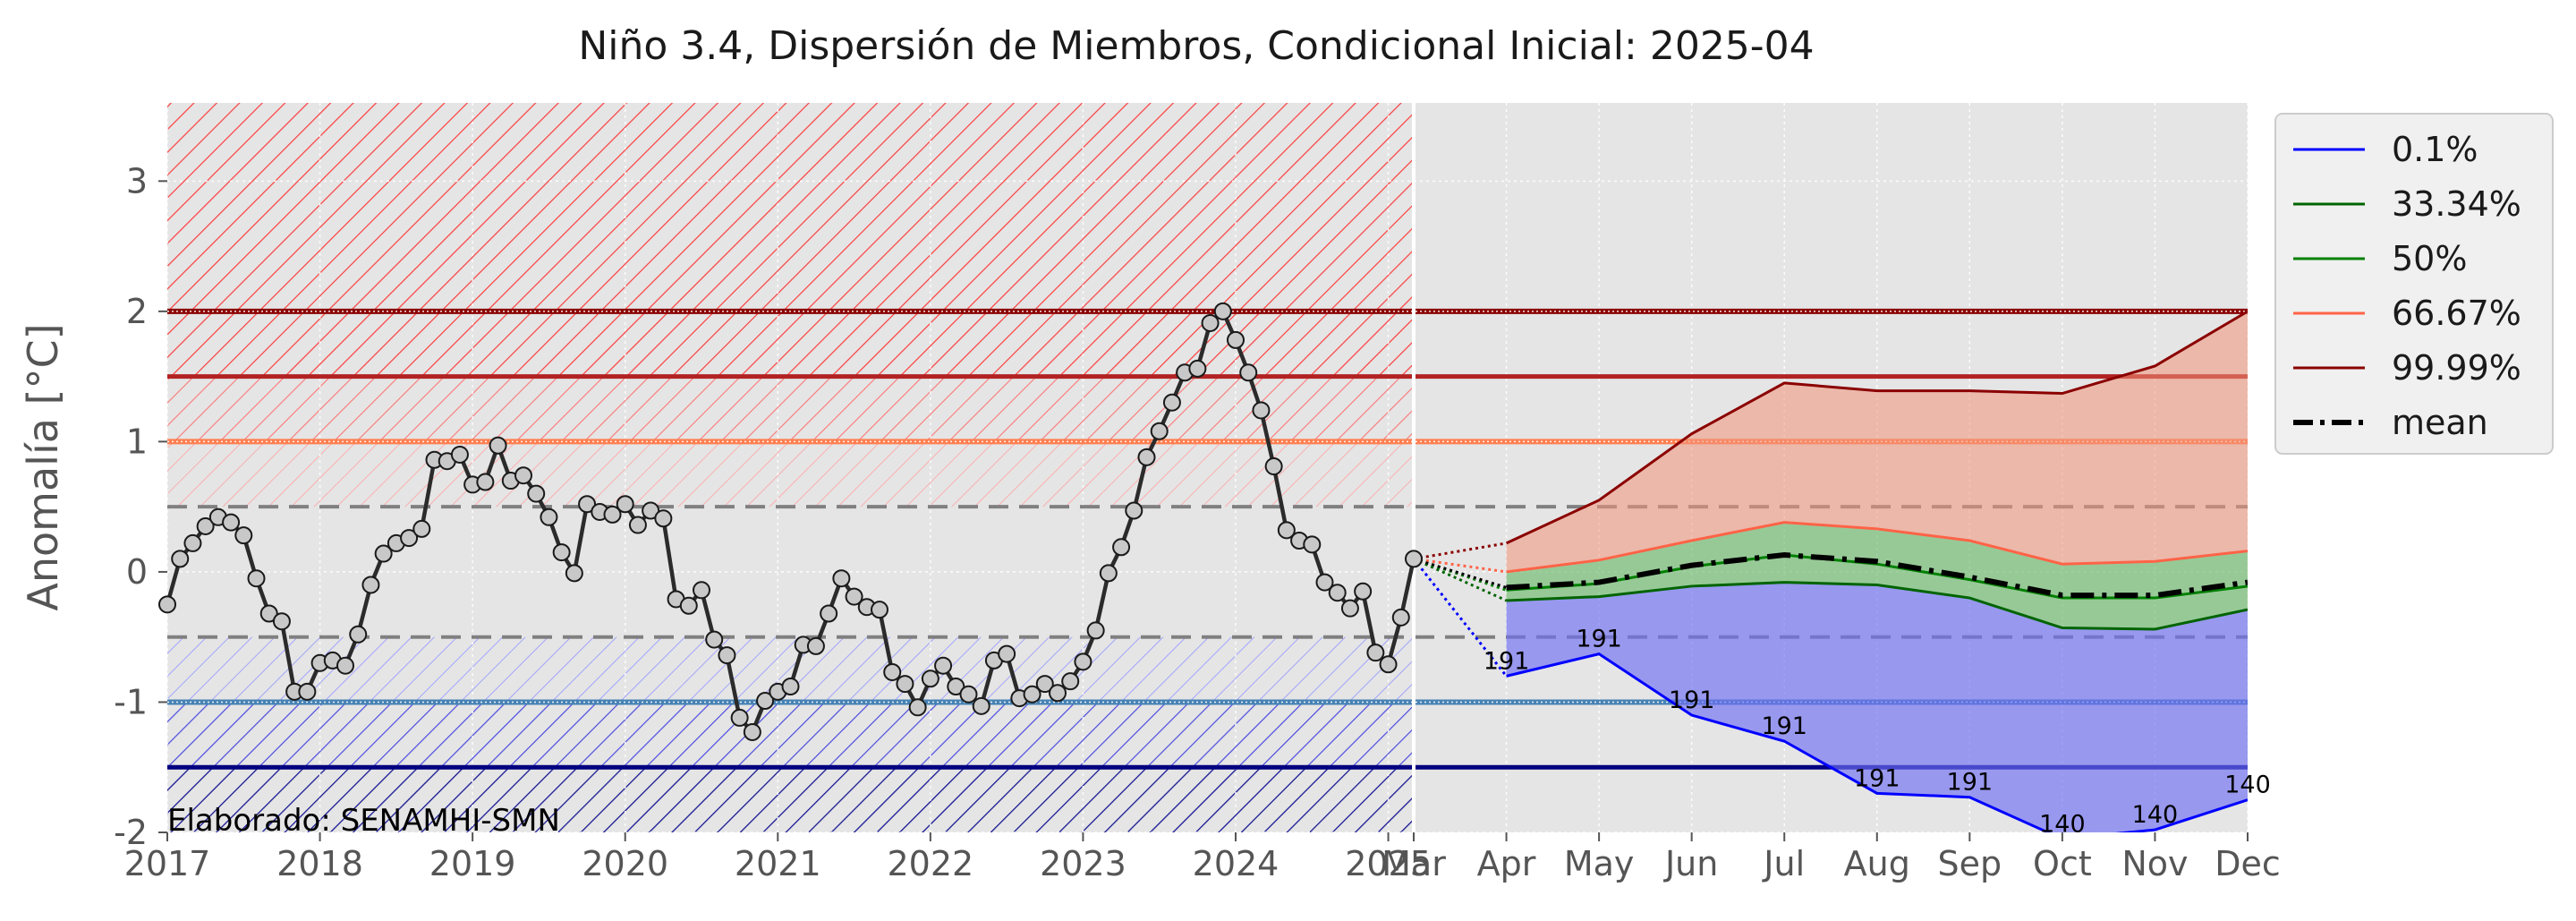 The height and width of the screenshot is (921, 2576). Describe the element at coordinates (472, 864) in the screenshot. I see `x-tick-label: 2019` at that location.